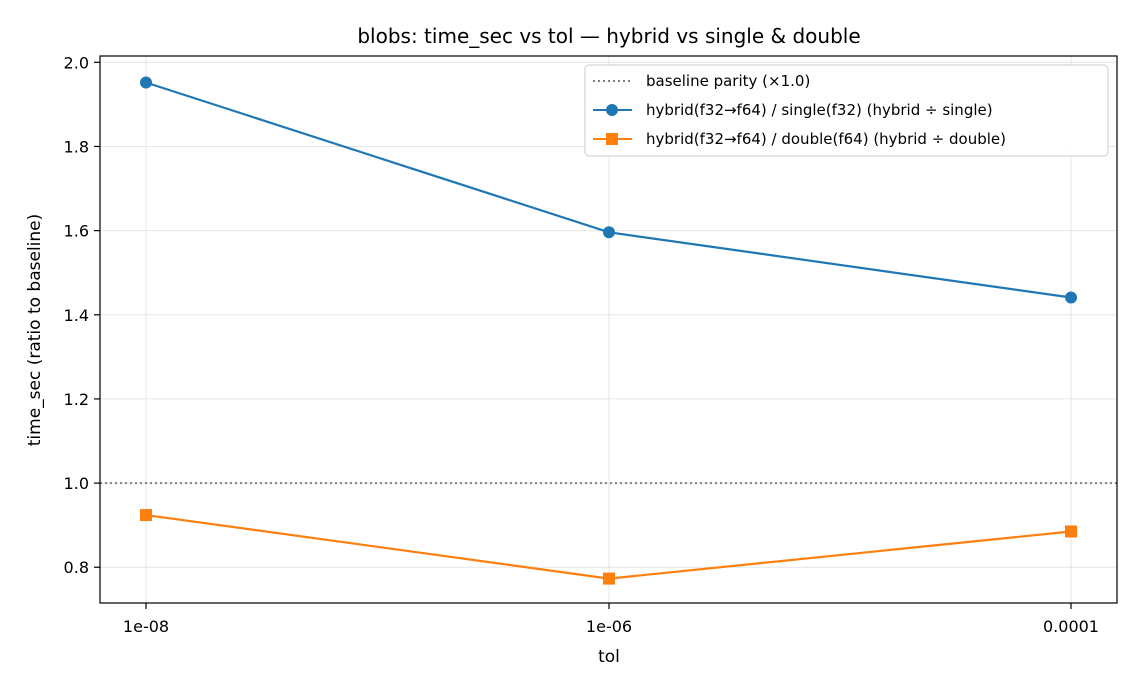 The image size is (1140, 690). Describe the element at coordinates (146, 626) in the screenshot. I see `x-tick-label: 1e-08` at that location.